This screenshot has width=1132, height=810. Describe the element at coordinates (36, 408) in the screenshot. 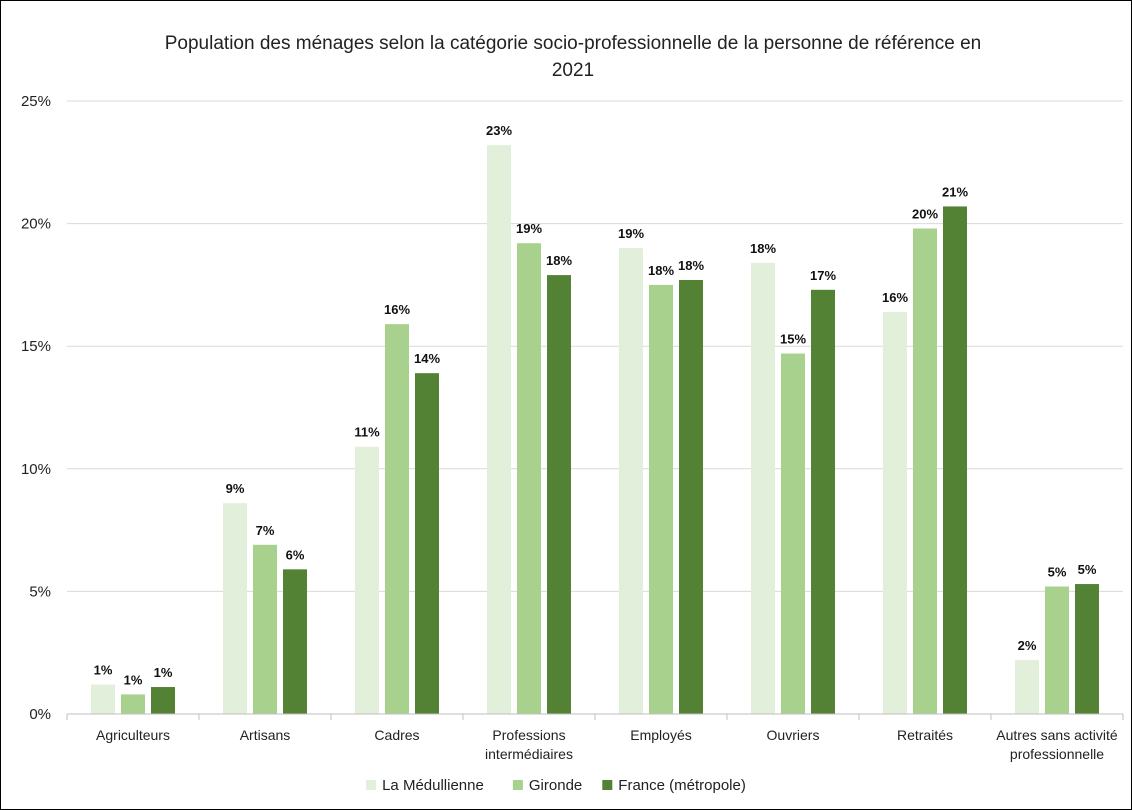

I see `y-axis-tick-labels: 0% 5% 10% 15% 20% 25%` at that location.